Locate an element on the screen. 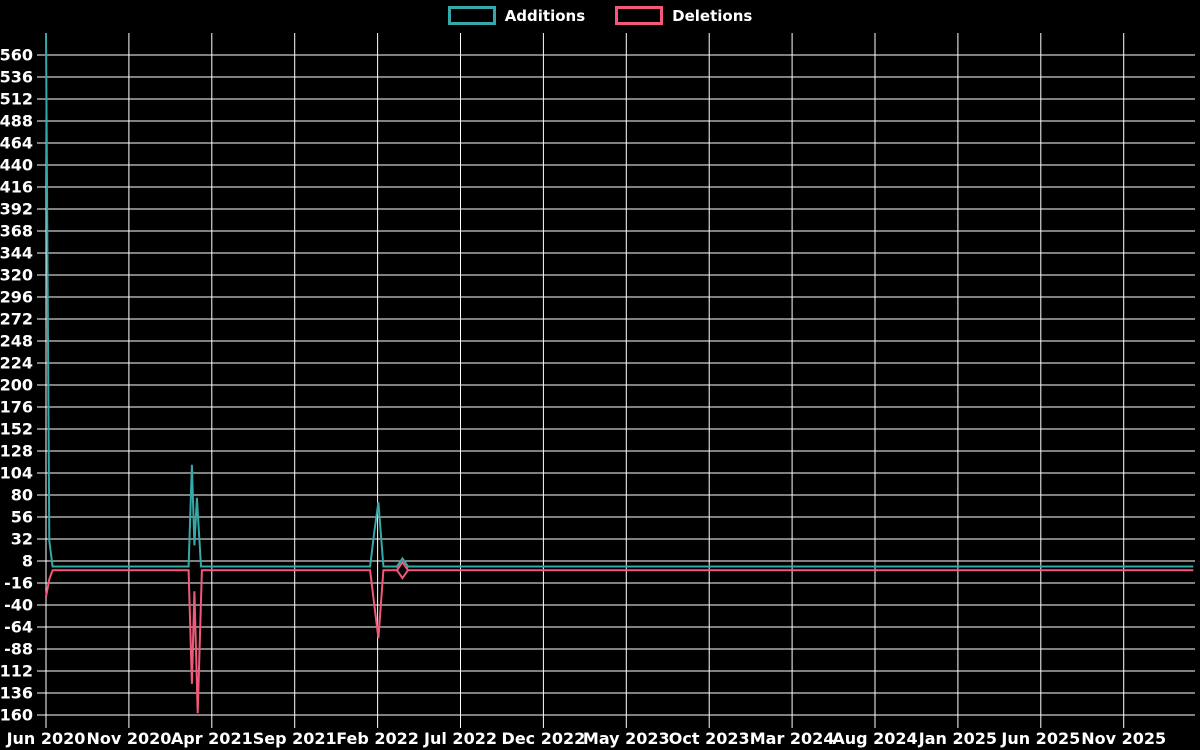 This screenshot has width=1200, height=750. y-tick-label: -160 is located at coordinates (16, 715).